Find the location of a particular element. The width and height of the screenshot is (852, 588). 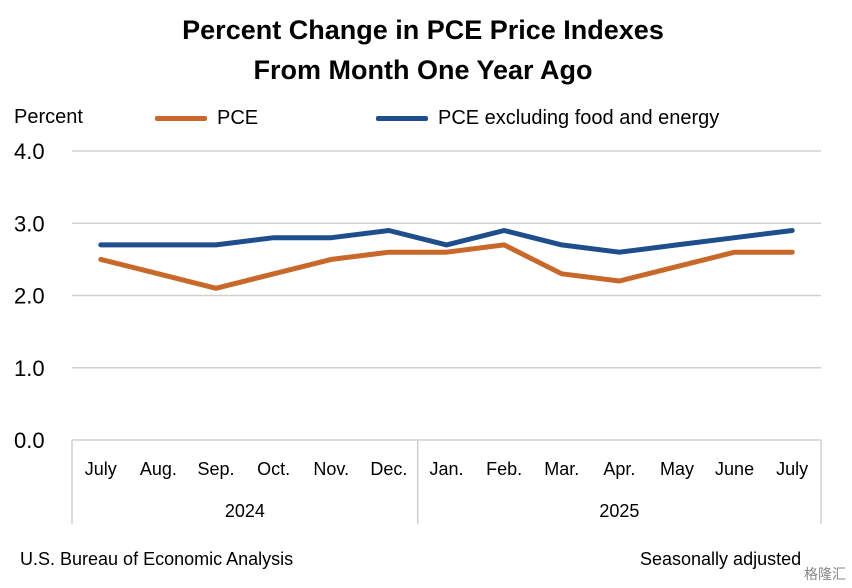

x-tick-label: Oct. is located at coordinates (273, 469).